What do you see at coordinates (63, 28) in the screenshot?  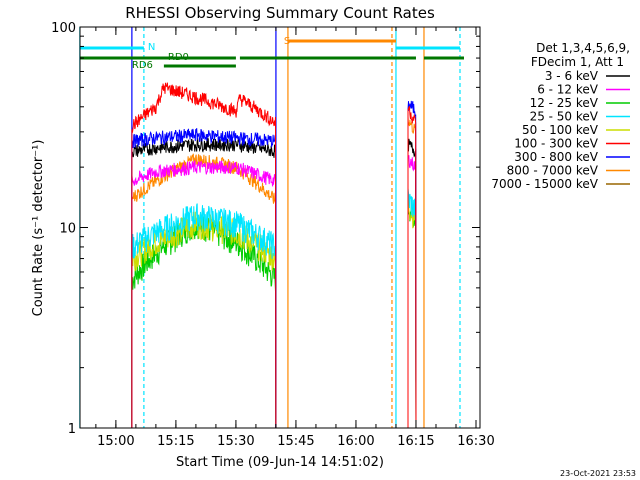 I see `y-tick-label-2: 100` at bounding box center [63, 28].